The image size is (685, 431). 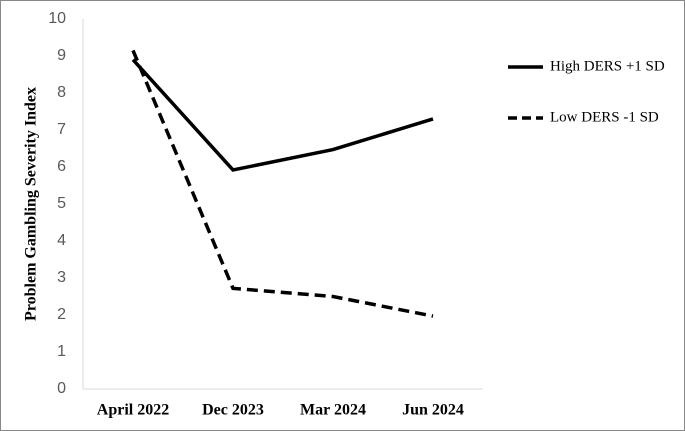 What do you see at coordinates (61, 55) in the screenshot?
I see `y-tick-label: 9` at bounding box center [61, 55].